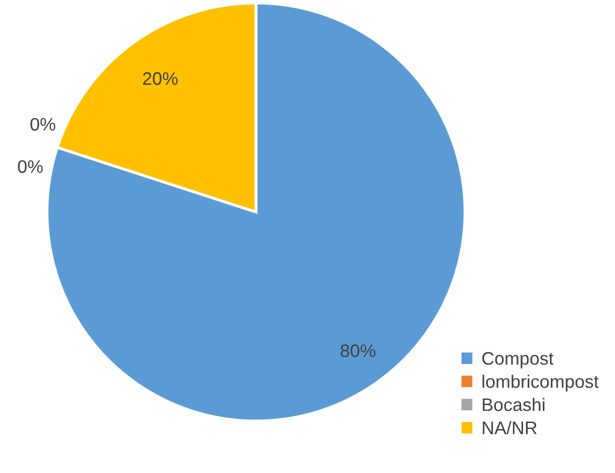  I want to click on data-label: 20%, so click(160, 78).